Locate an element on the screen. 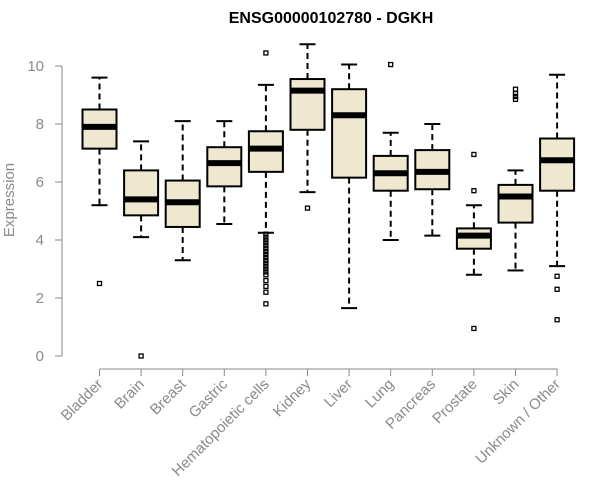 Image resolution: width=600 pixels, height=500 pixels. x-tick-label: Lung is located at coordinates (380, 394).